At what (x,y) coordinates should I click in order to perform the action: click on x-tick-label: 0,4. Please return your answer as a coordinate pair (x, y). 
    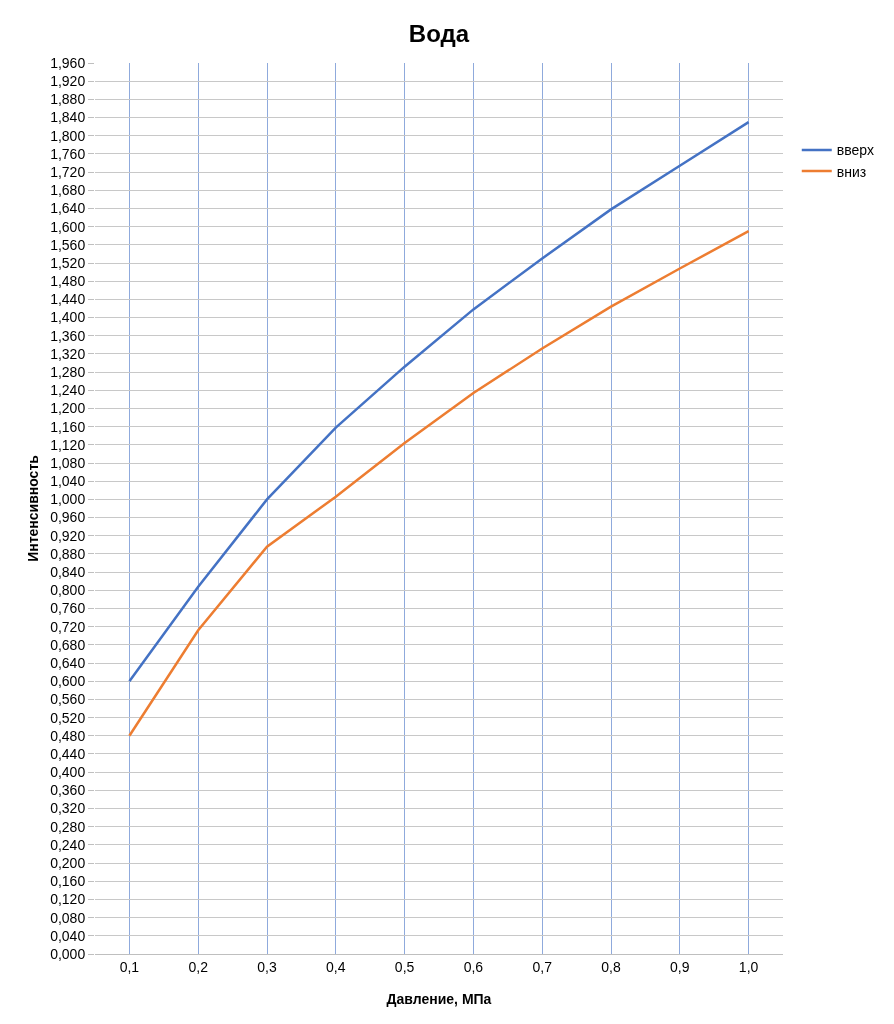
    Looking at the image, I should click on (336, 966).